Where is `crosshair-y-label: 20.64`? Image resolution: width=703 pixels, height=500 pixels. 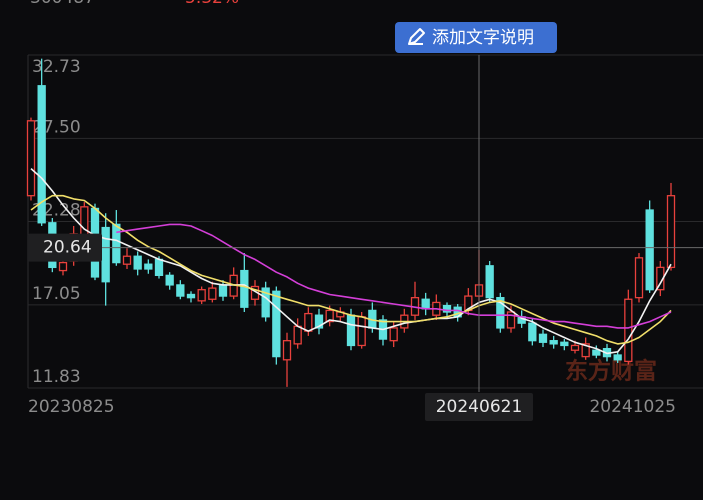
crosshair-y-label: 20.64 is located at coordinates (67, 248).